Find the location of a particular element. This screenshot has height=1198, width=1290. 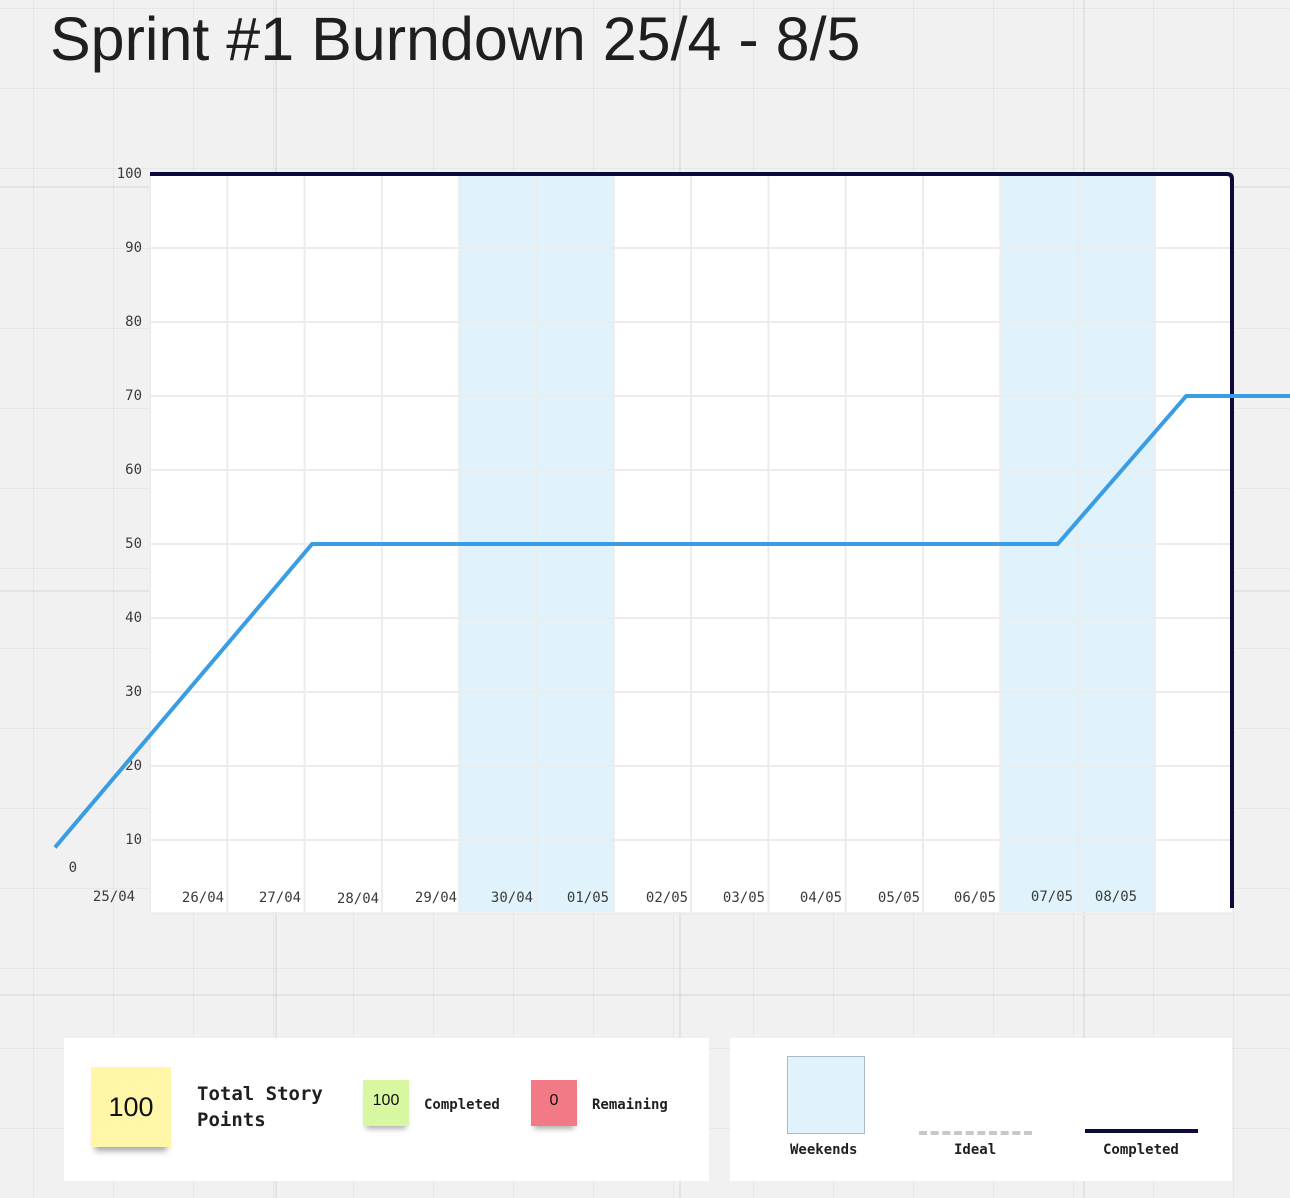

remaining-points-label: Remaining is located at coordinates (630, 1105).